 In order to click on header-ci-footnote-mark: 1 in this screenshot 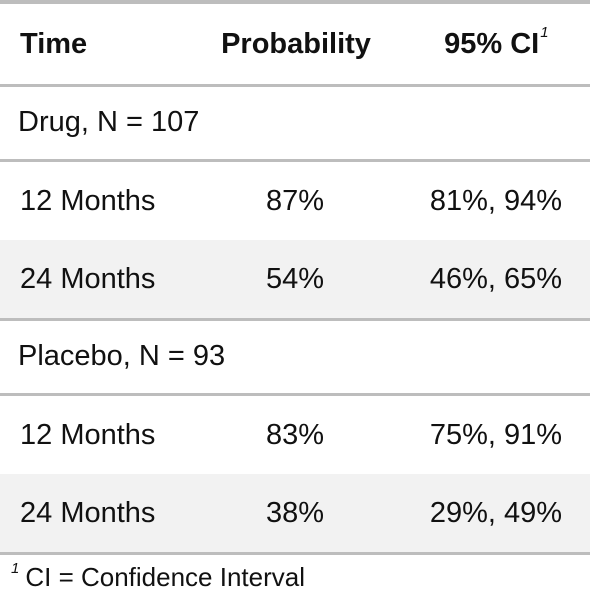, I will do `click(544, 32)`.